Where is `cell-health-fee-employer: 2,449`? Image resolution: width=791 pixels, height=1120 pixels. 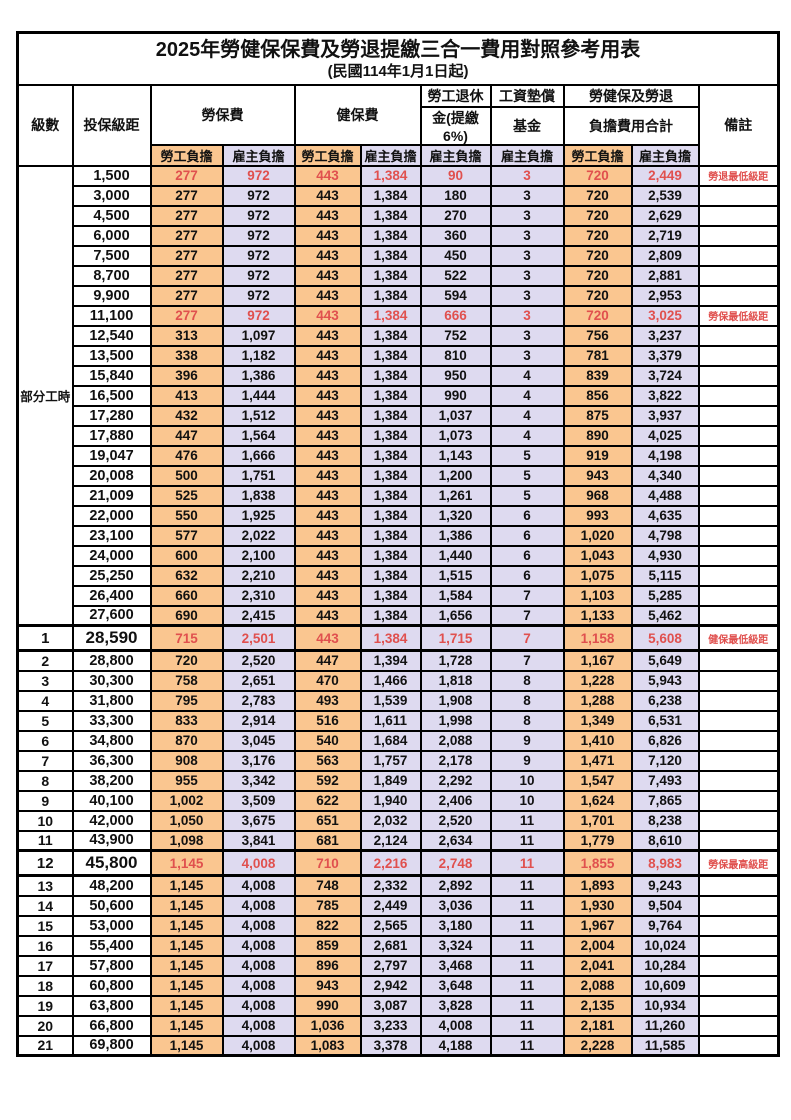
cell-health-fee-employer: 2,449 is located at coordinates (390, 905).